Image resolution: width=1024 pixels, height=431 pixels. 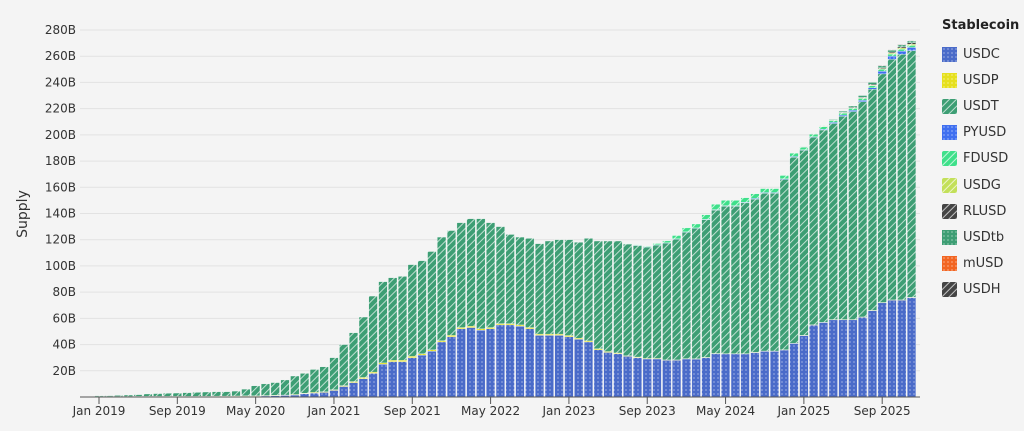 What do you see at coordinates (60, 240) in the screenshot?
I see `y-tick-label: 120B` at bounding box center [60, 240].